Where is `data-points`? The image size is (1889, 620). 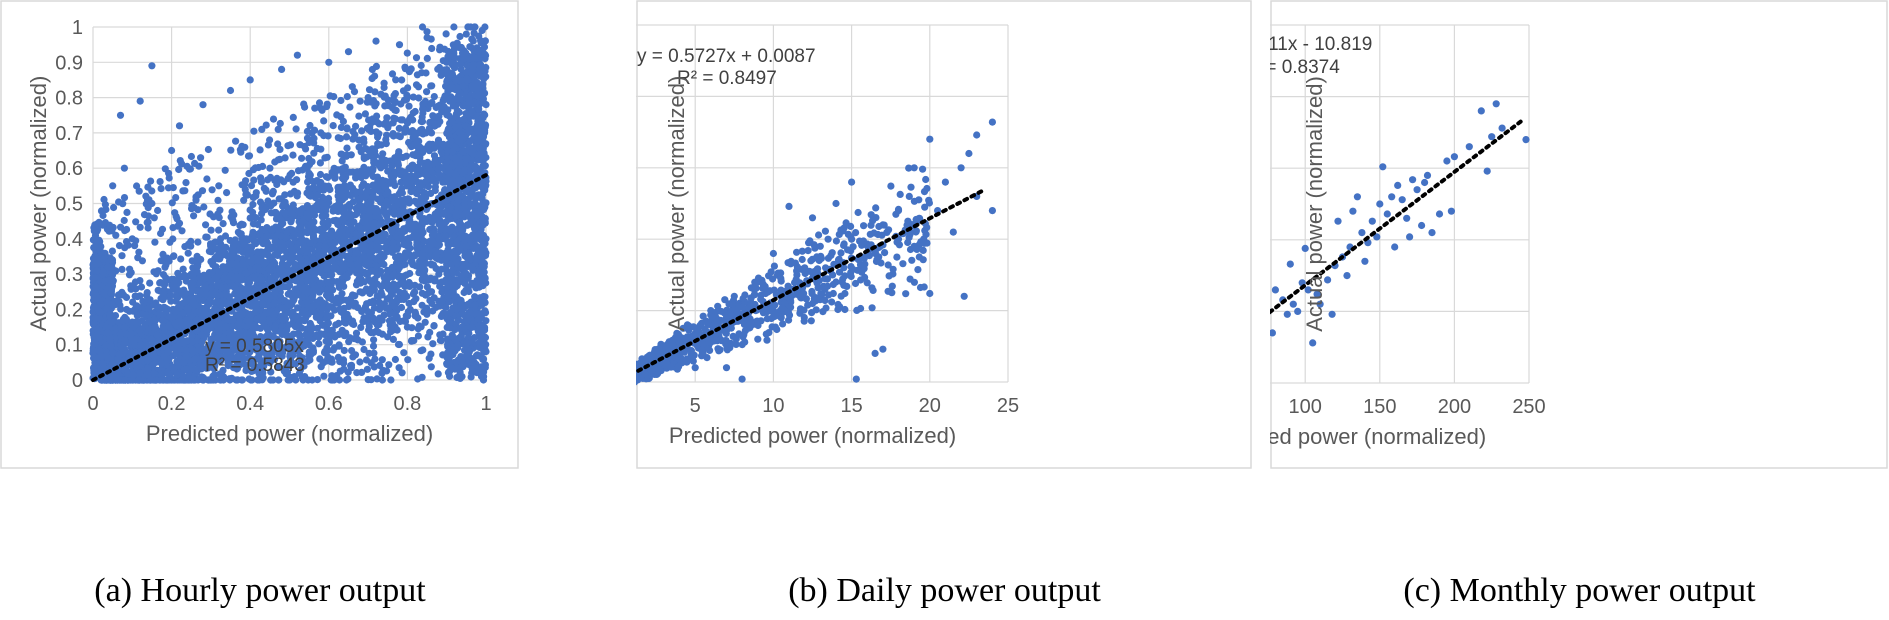
data-points is located at coordinates (289, 203).